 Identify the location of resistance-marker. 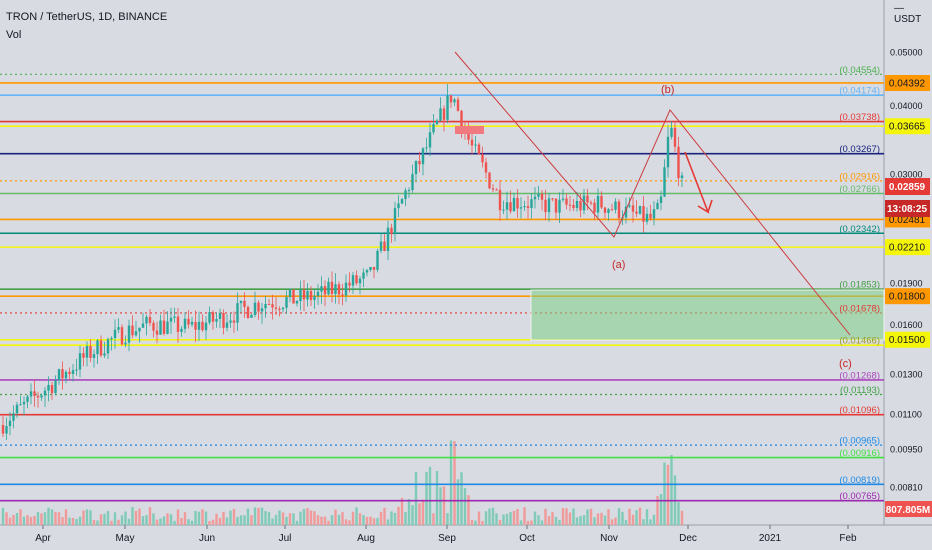
(469, 130).